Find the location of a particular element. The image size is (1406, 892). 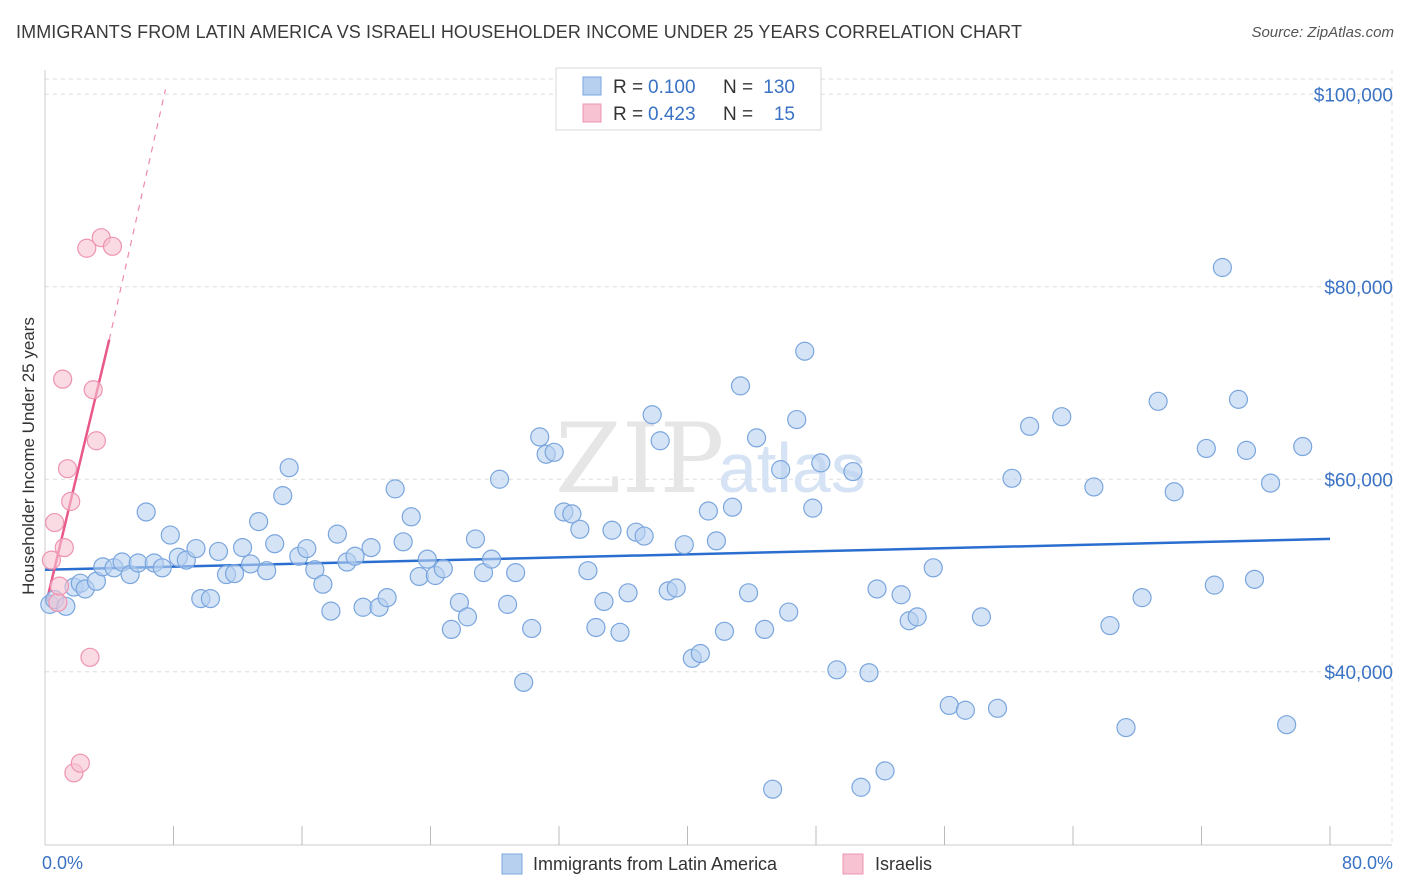

y-tick-label-2: $80,000 is located at coordinates (1358, 288).